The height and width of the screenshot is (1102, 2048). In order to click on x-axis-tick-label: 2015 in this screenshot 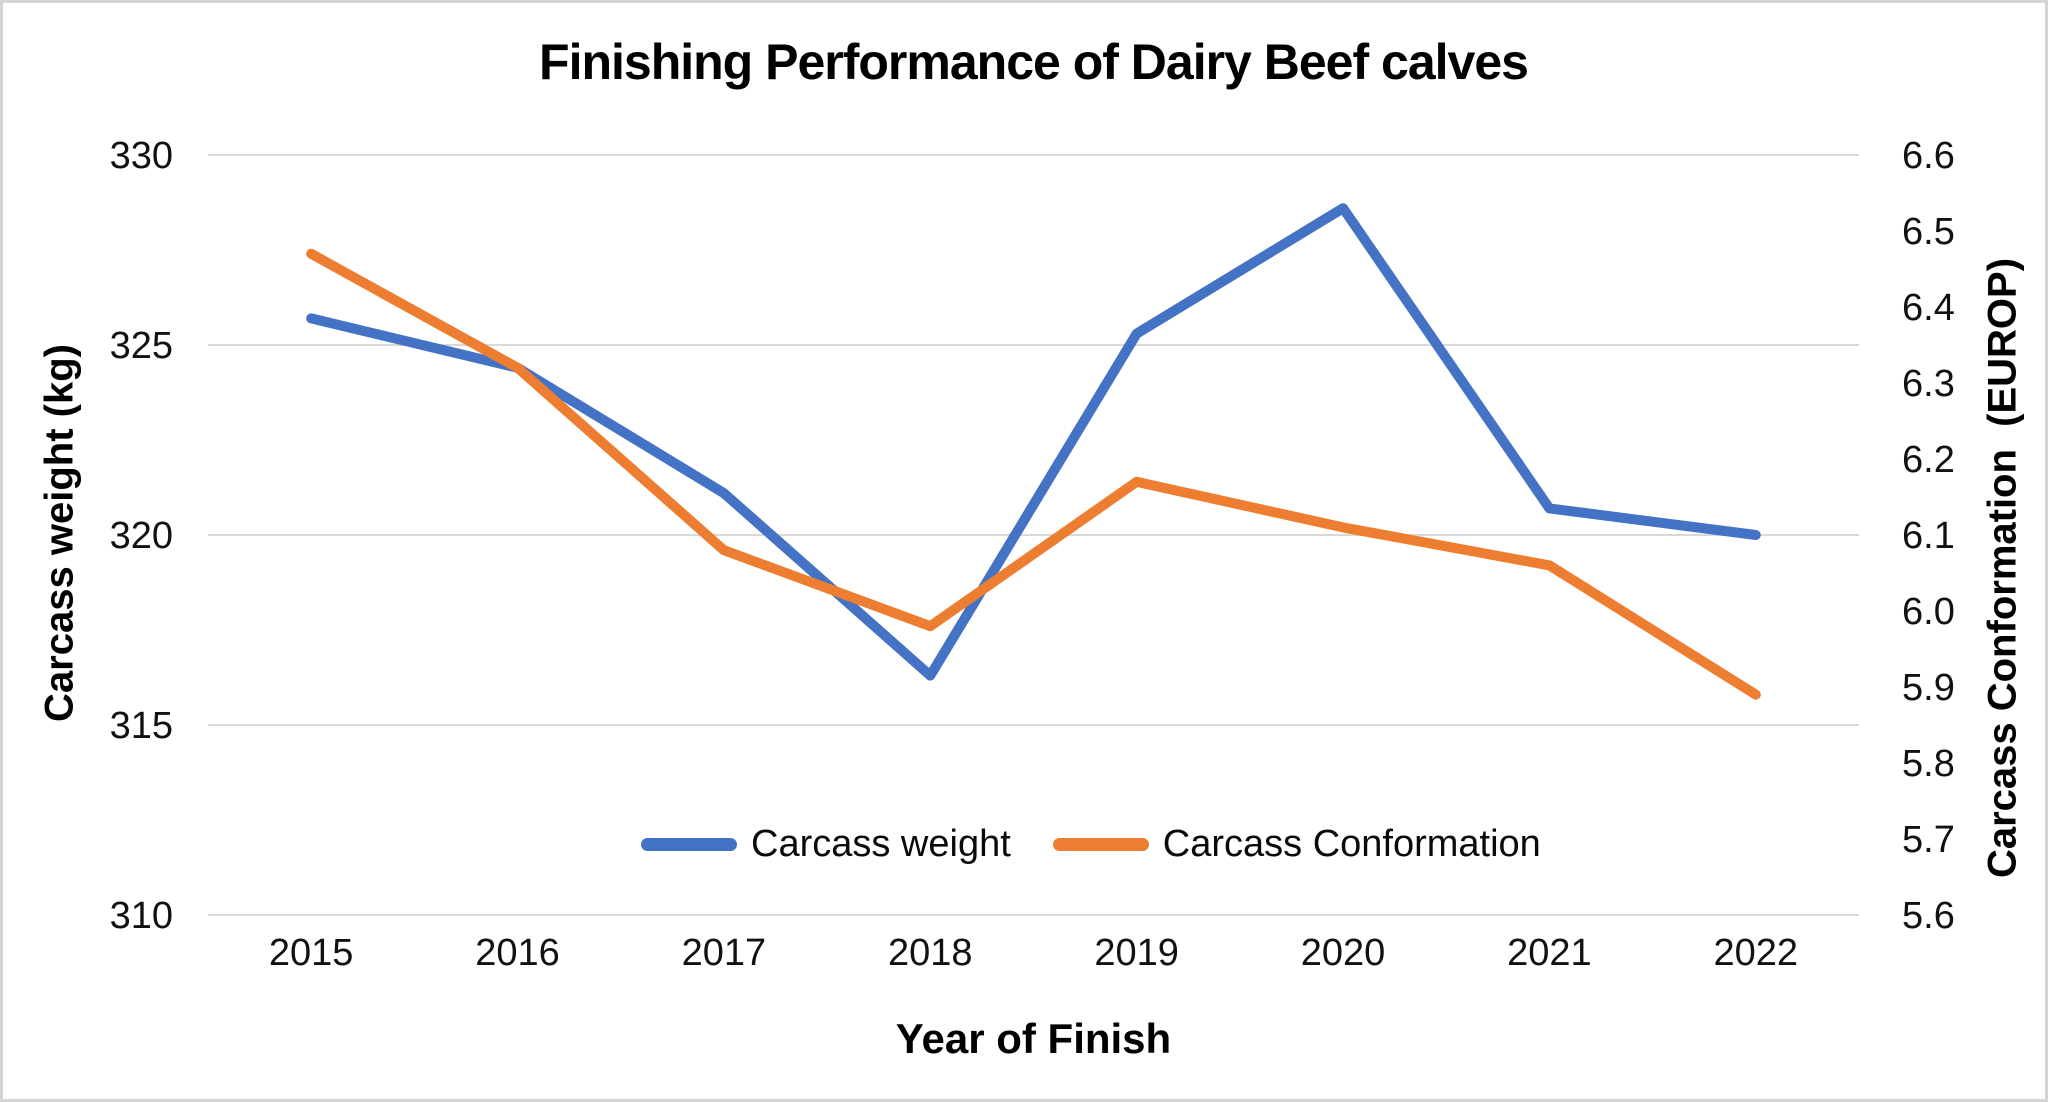, I will do `click(311, 953)`.